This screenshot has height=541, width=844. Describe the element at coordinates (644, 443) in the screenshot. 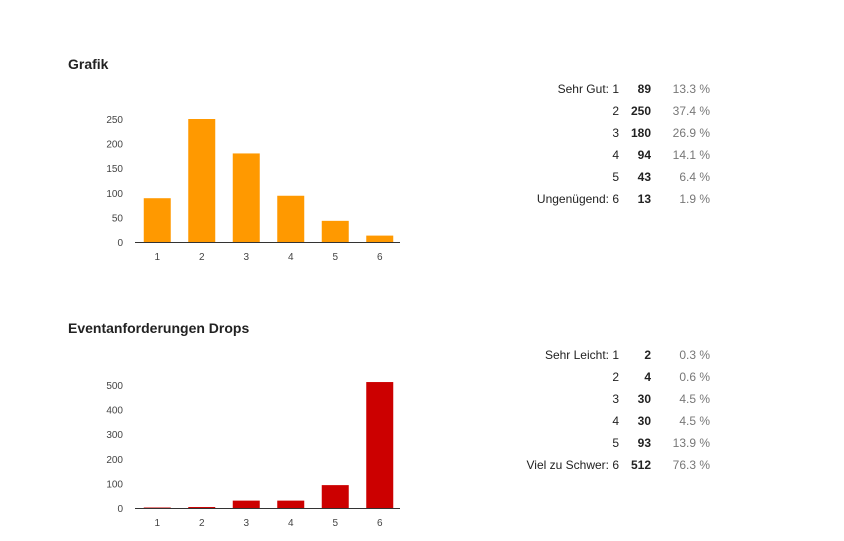

I see `response-count: 93` at that location.